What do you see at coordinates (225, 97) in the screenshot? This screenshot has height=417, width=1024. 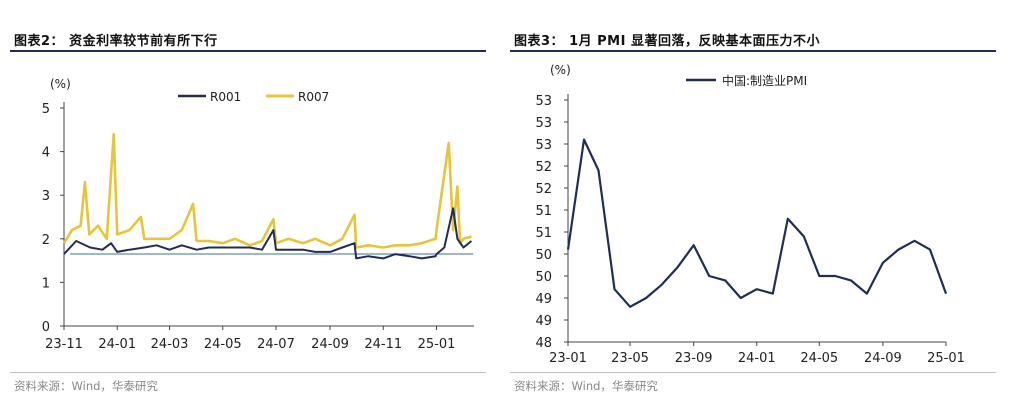 I see `legend-label: R001` at bounding box center [225, 97].